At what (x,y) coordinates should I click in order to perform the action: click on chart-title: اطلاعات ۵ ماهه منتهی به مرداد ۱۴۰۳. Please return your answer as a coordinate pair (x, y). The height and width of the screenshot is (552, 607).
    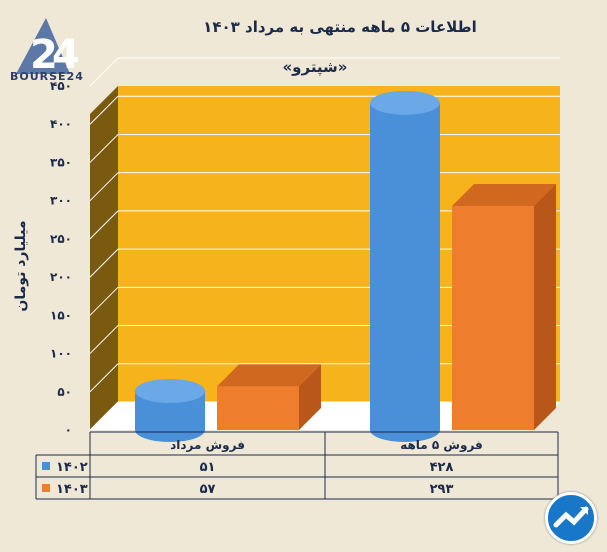
    Looking at the image, I should click on (340, 27).